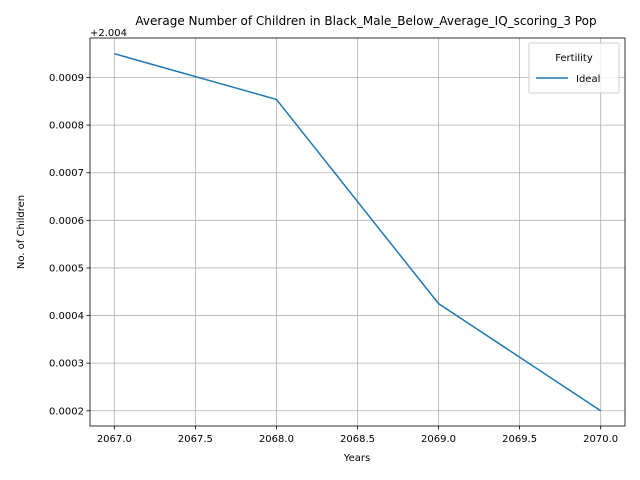 The height and width of the screenshot is (480, 640). Describe the element at coordinates (66, 316) in the screenshot. I see `y-tick-label: 0.0004` at that location.